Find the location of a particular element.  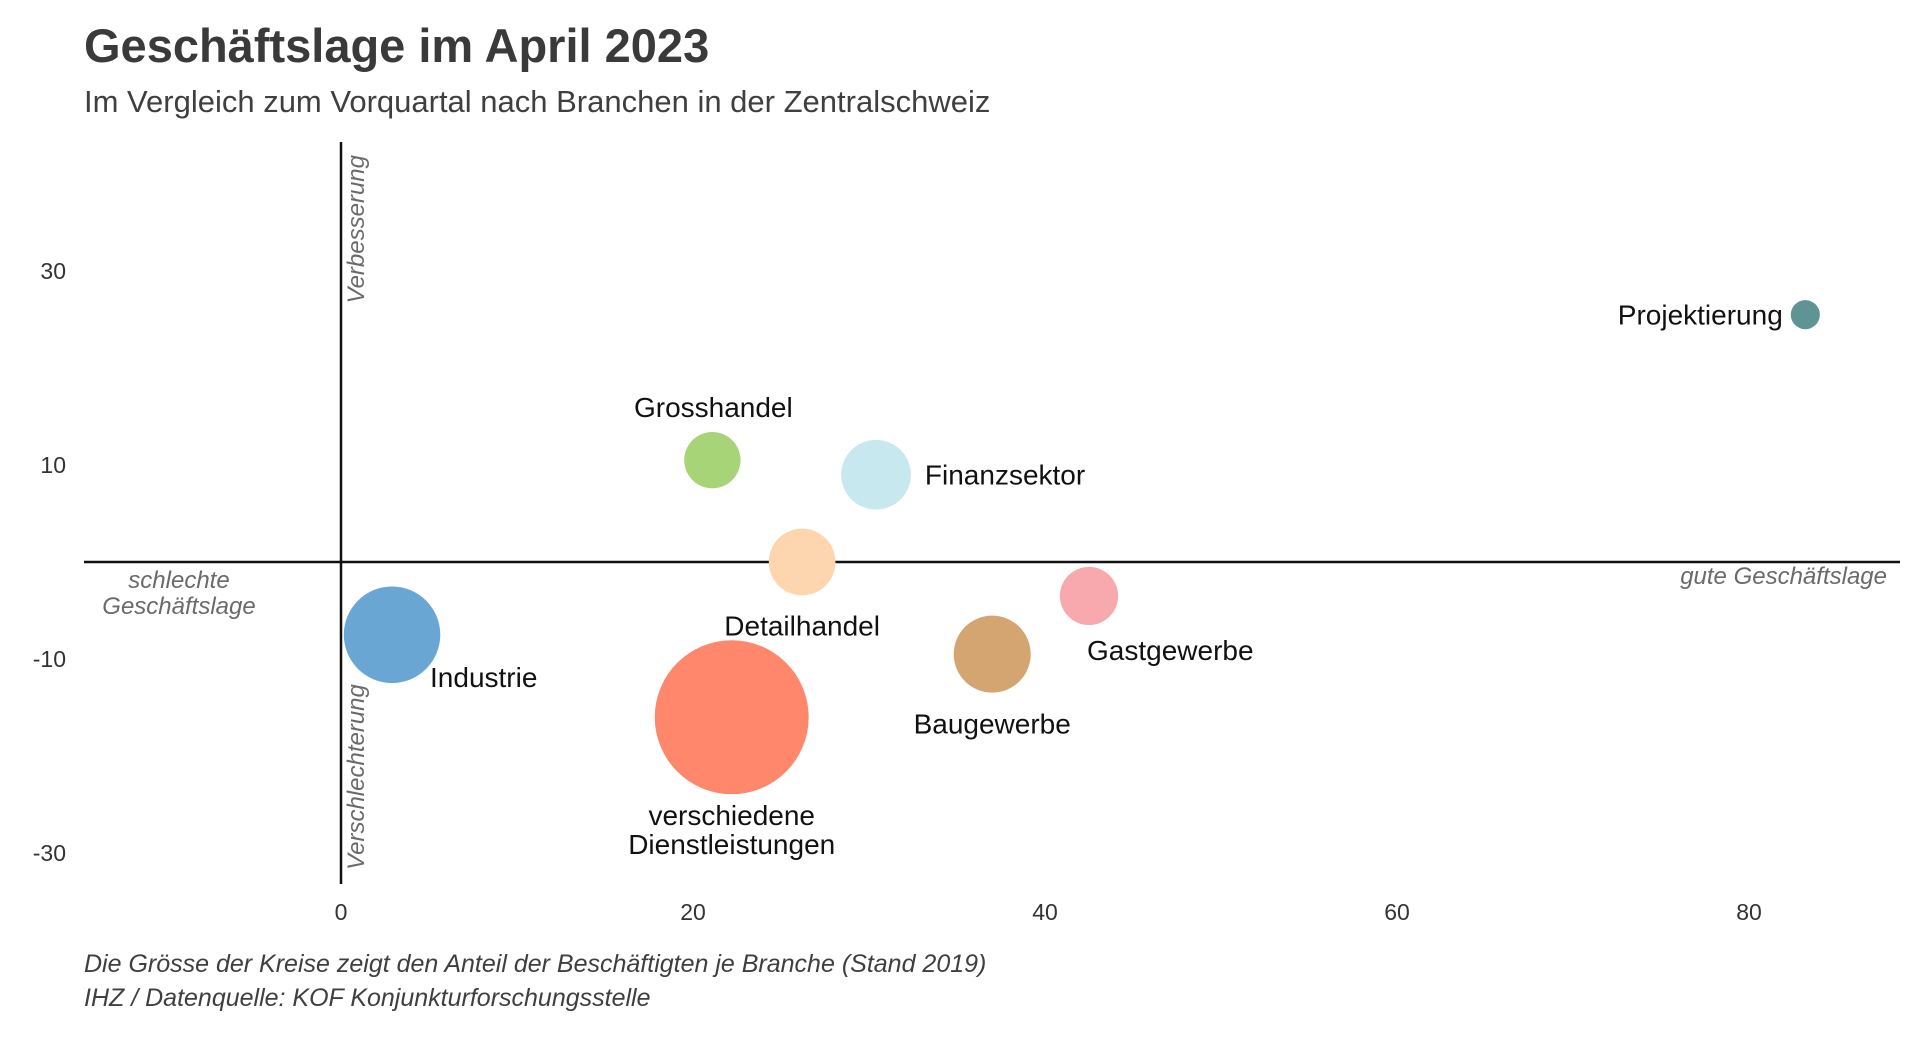

bubble-label-gastgewerbe: Gastgewerbe is located at coordinates (1170, 650).